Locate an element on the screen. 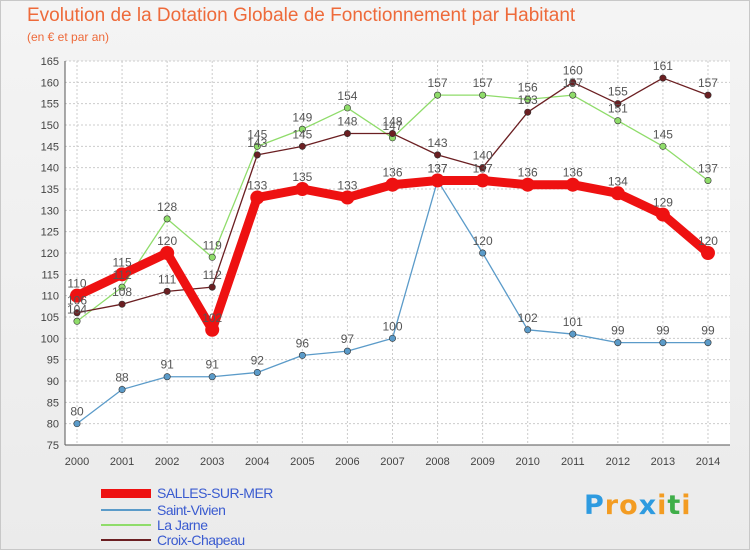 This screenshot has width=750, height=550. y-tick-label: 120 is located at coordinates (50, 254).